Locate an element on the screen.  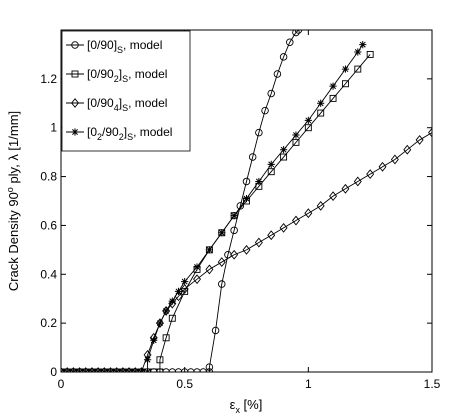
legend-marker-diamond is located at coordinates (75, 103).